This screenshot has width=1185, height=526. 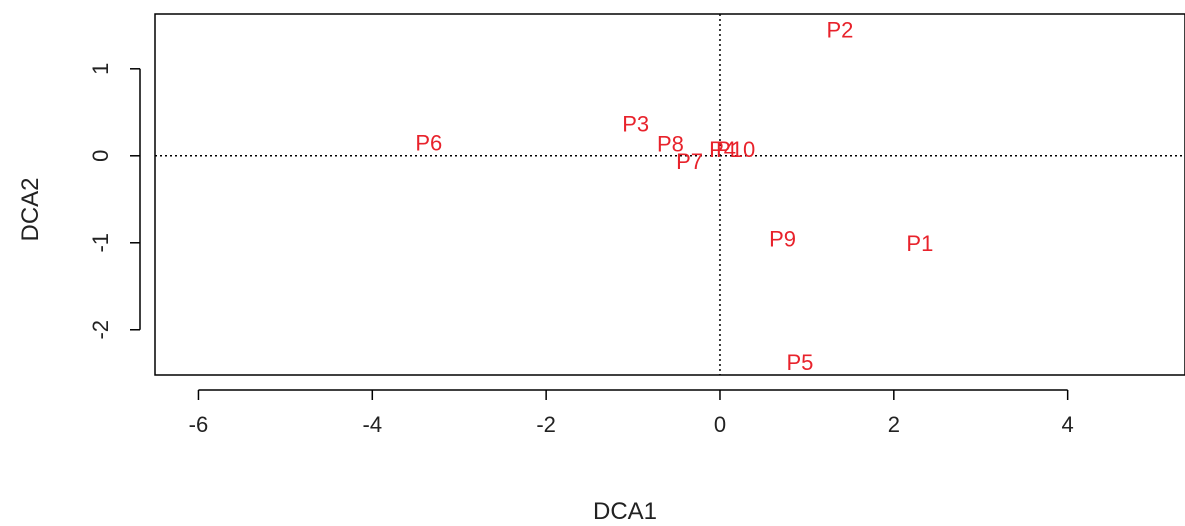 I want to click on y-axis-title: DCA2, so click(x=30, y=209).